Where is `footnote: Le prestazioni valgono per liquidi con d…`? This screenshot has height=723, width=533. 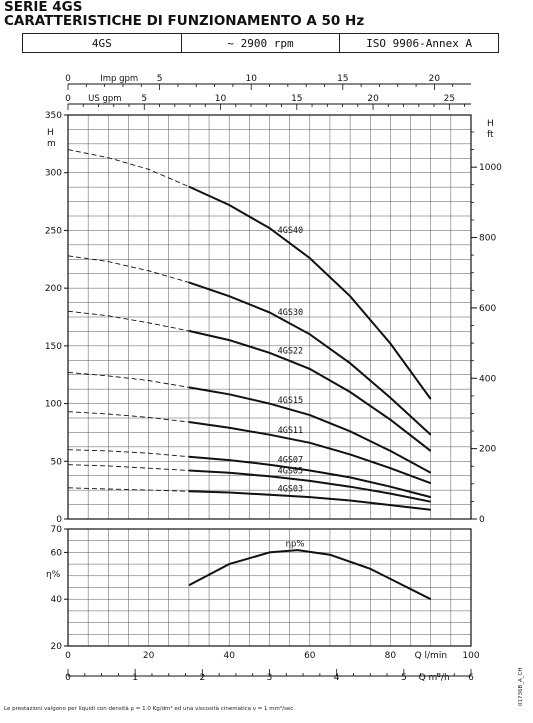
footnote: Le prestazioni valgono per liquidi con d… is located at coordinates (149, 709).